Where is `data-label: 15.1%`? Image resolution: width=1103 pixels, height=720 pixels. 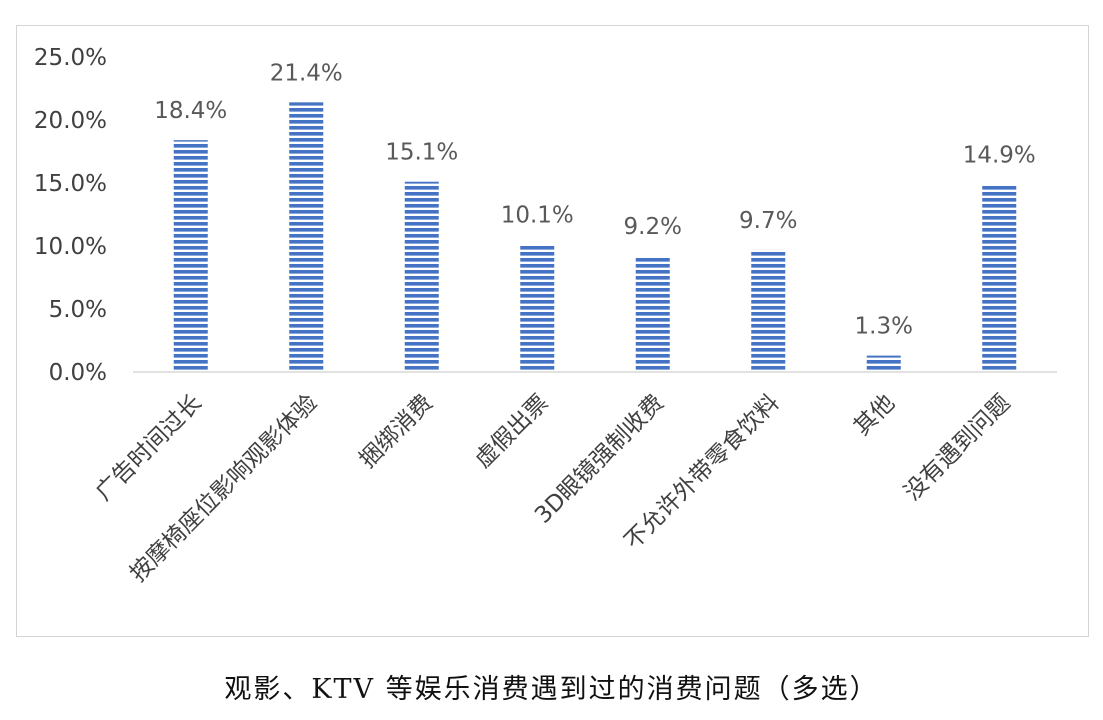 data-label: 15.1% is located at coordinates (421, 153).